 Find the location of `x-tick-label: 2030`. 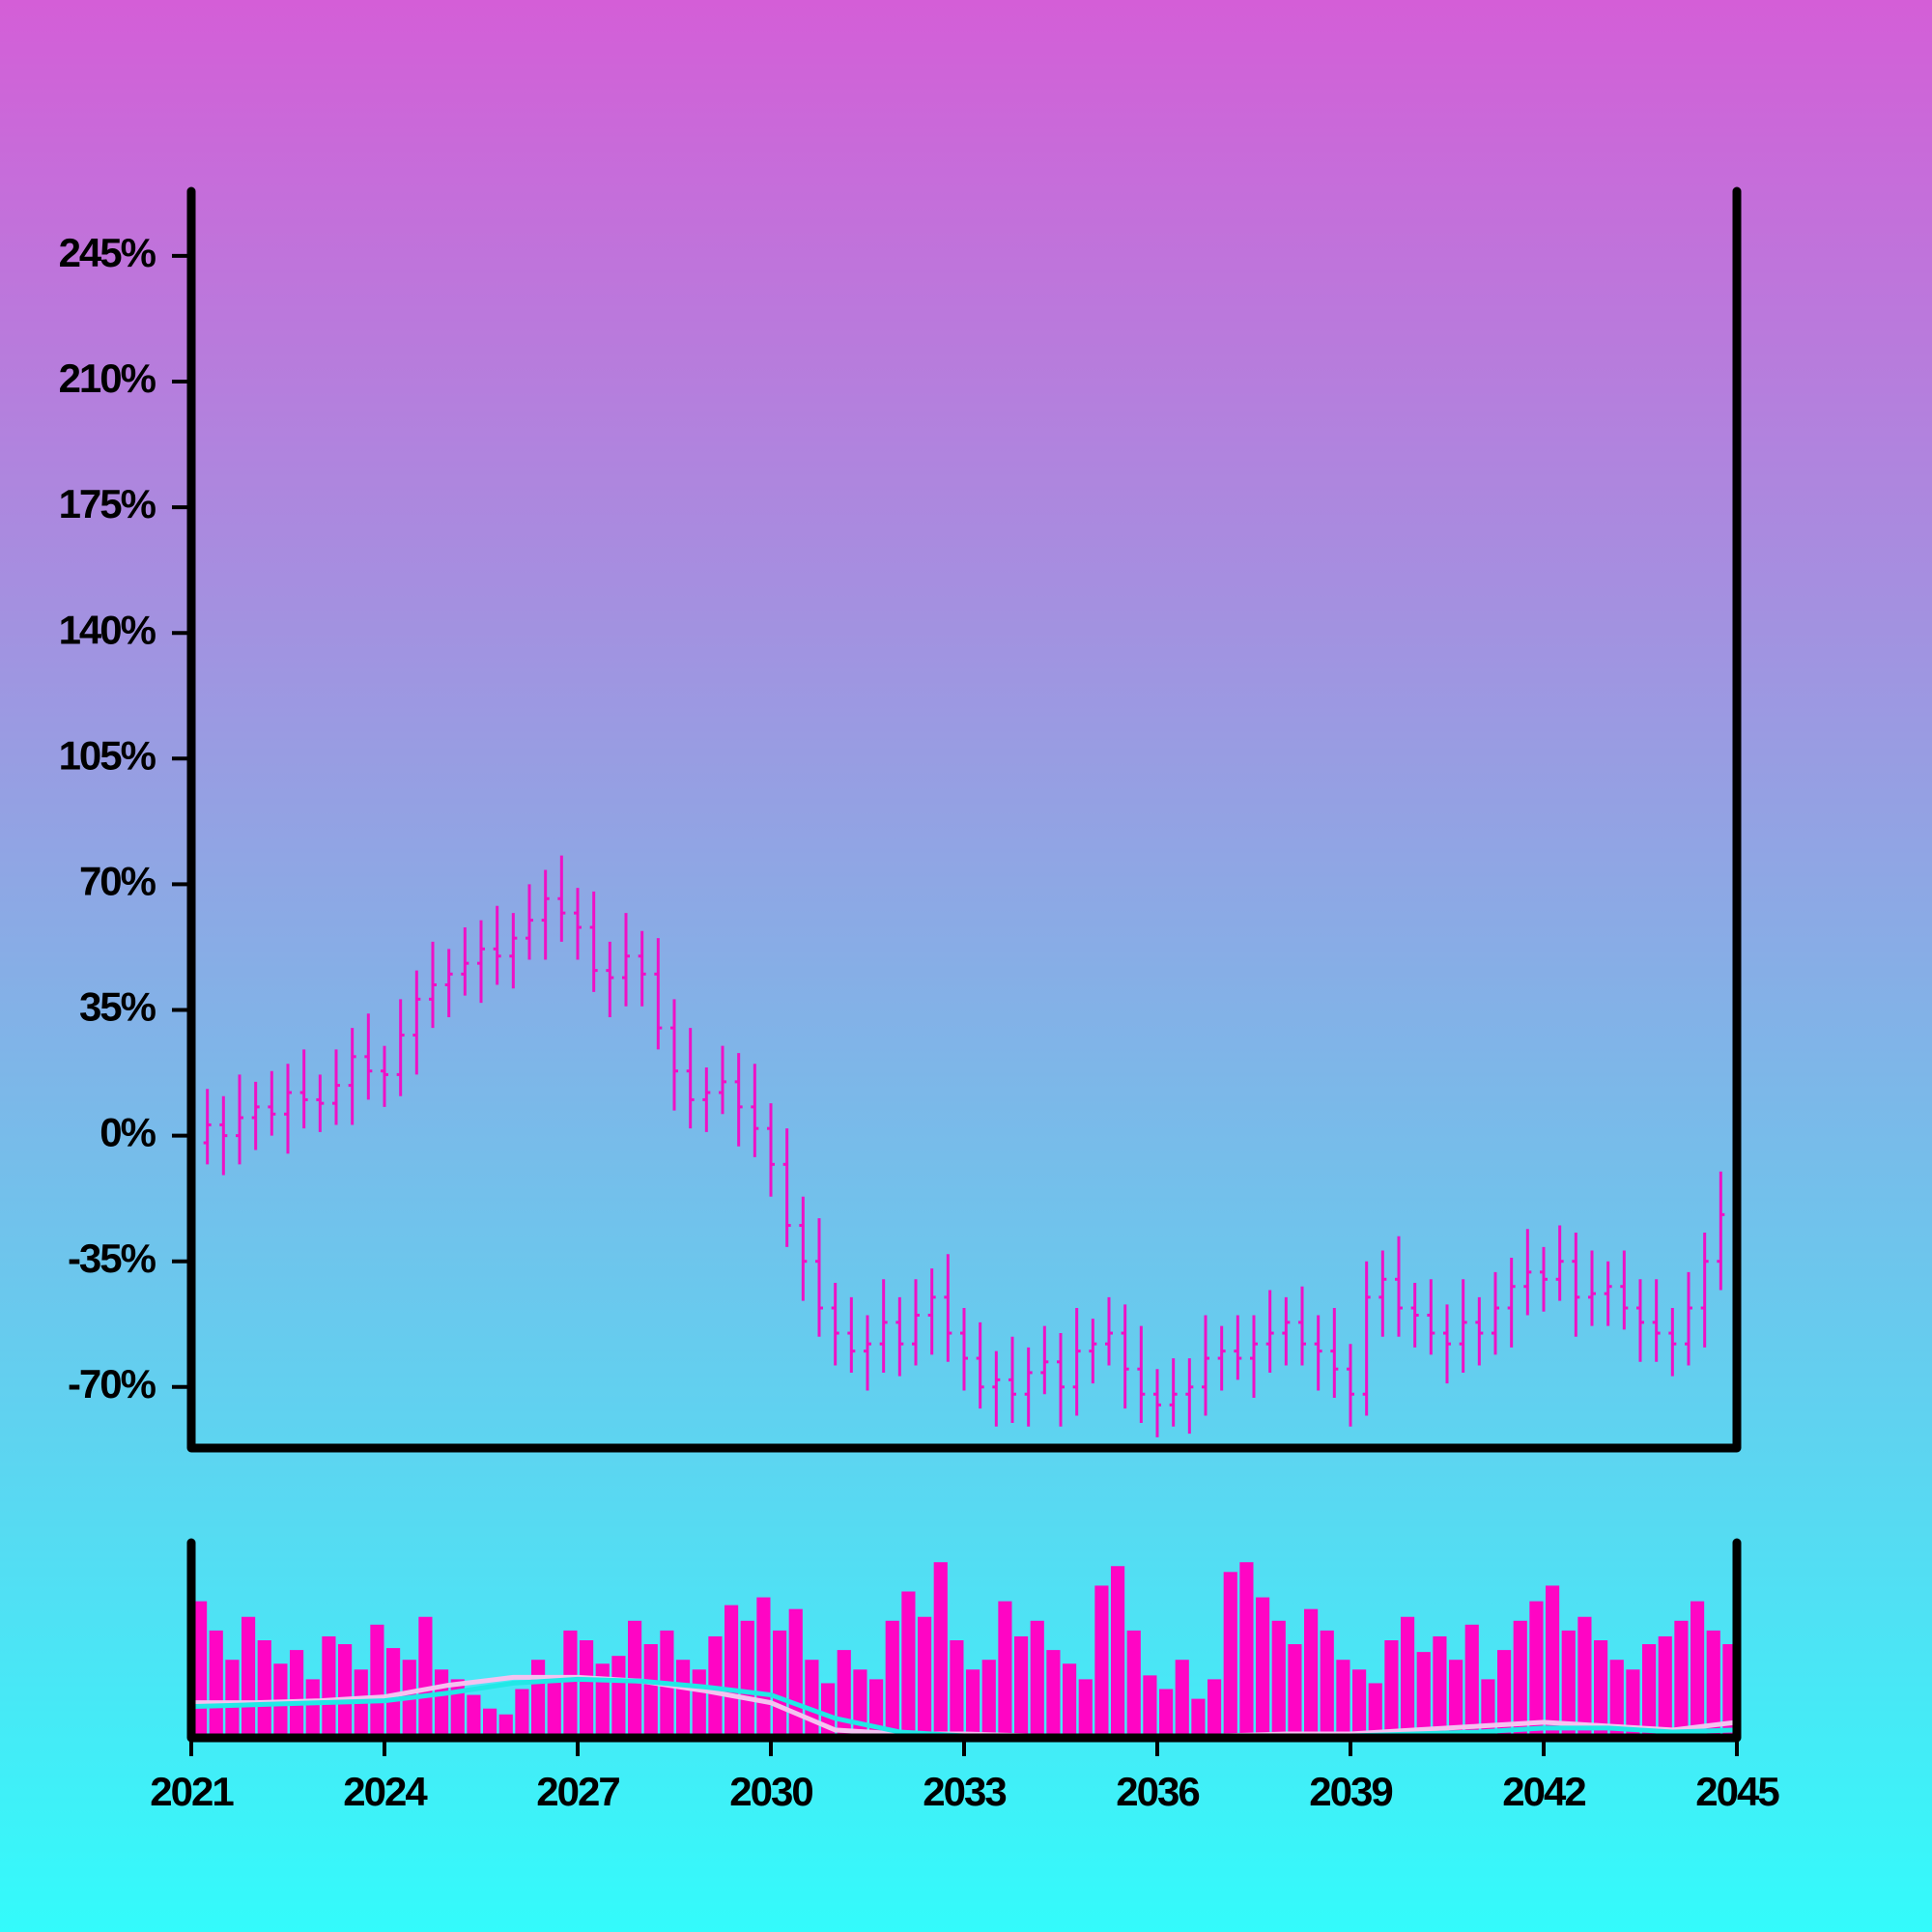

x-tick-label: 2030 is located at coordinates (770, 1791).